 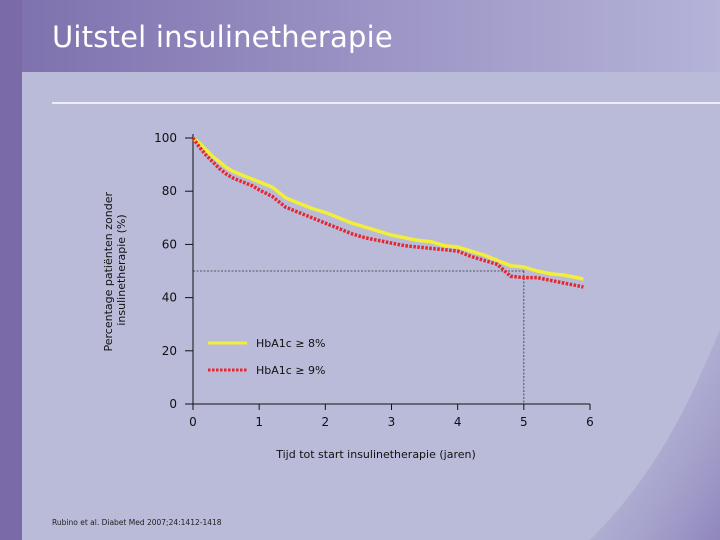 I want to click on legend-label-hba1c9: HbA1c ≥ 9%, so click(x=291, y=370).